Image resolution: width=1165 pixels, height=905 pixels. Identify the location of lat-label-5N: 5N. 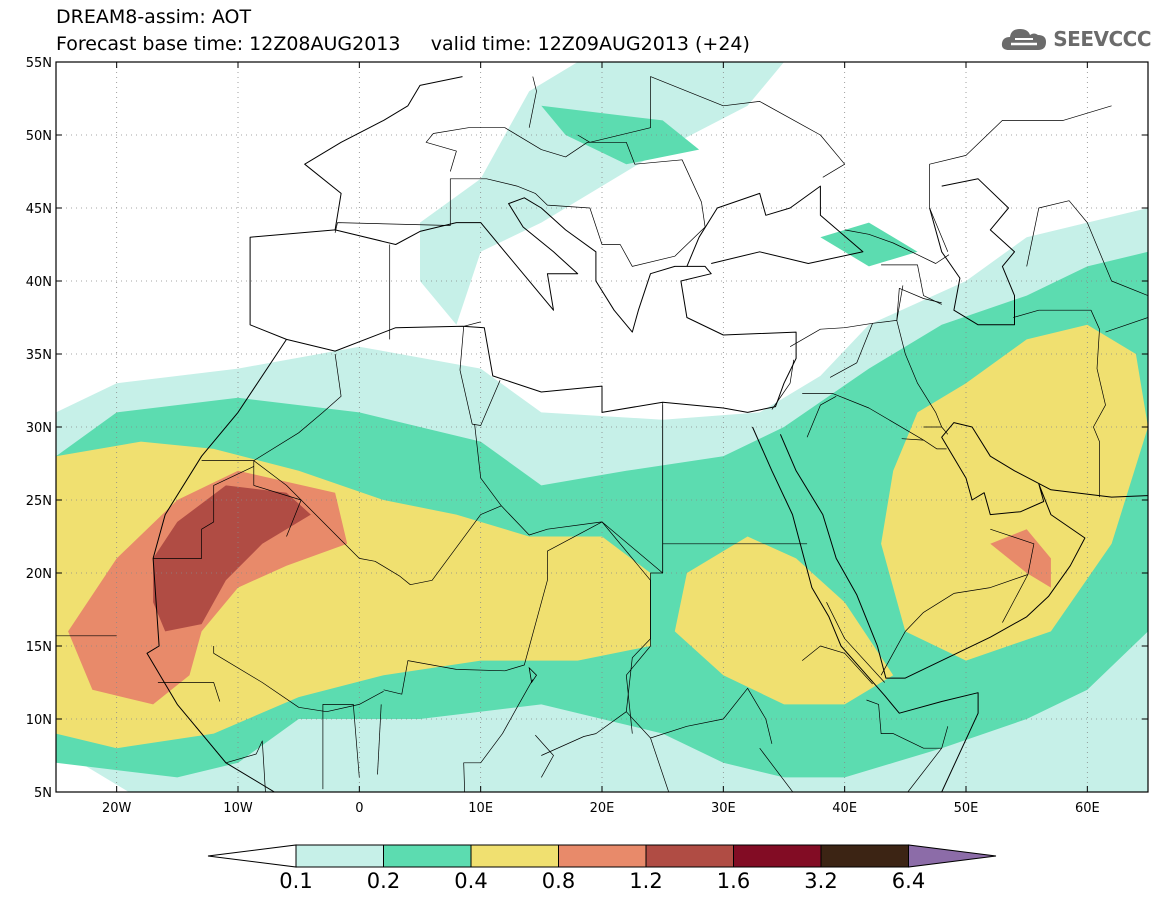
(43, 793).